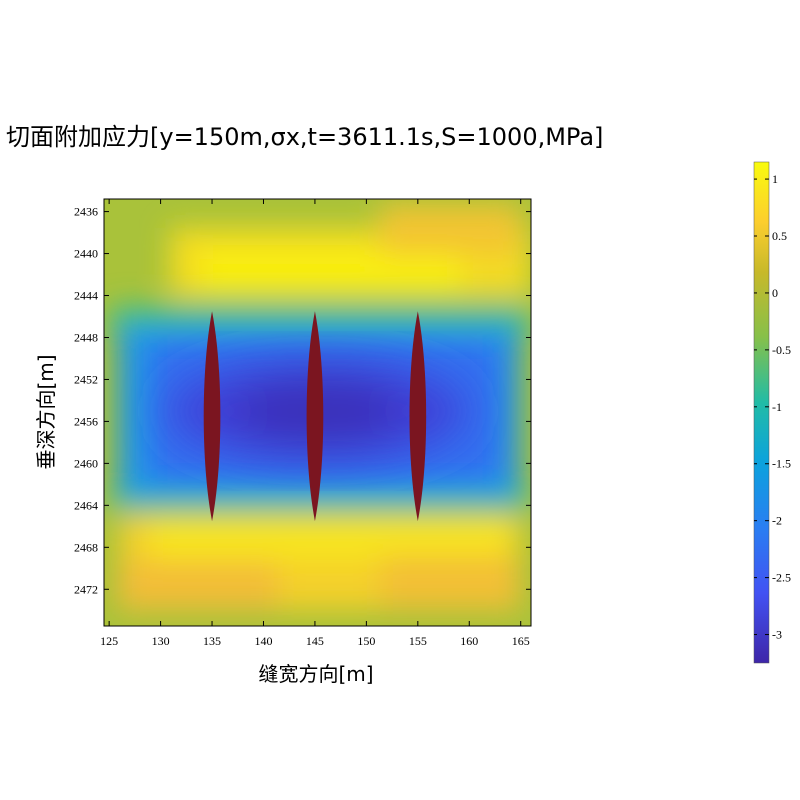 The height and width of the screenshot is (800, 800). Describe the element at coordinates (779, 236) in the screenshot. I see `colorbar-tick-label: 0.5` at that location.